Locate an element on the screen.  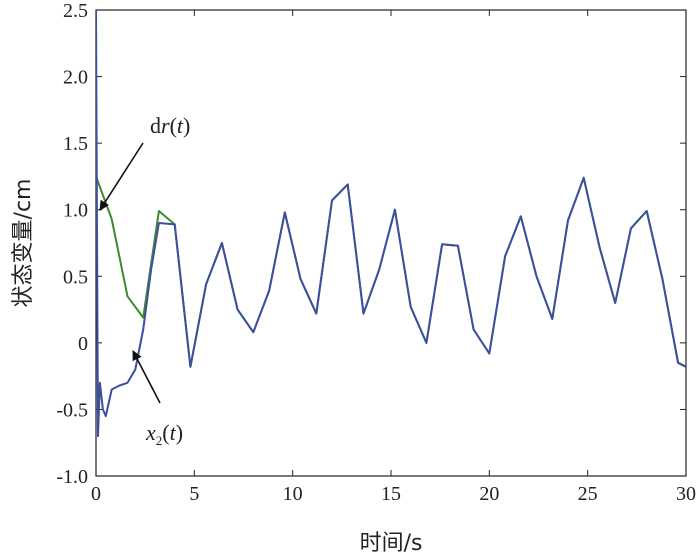
dr-annotation-open: ( is located at coordinates (173, 125).